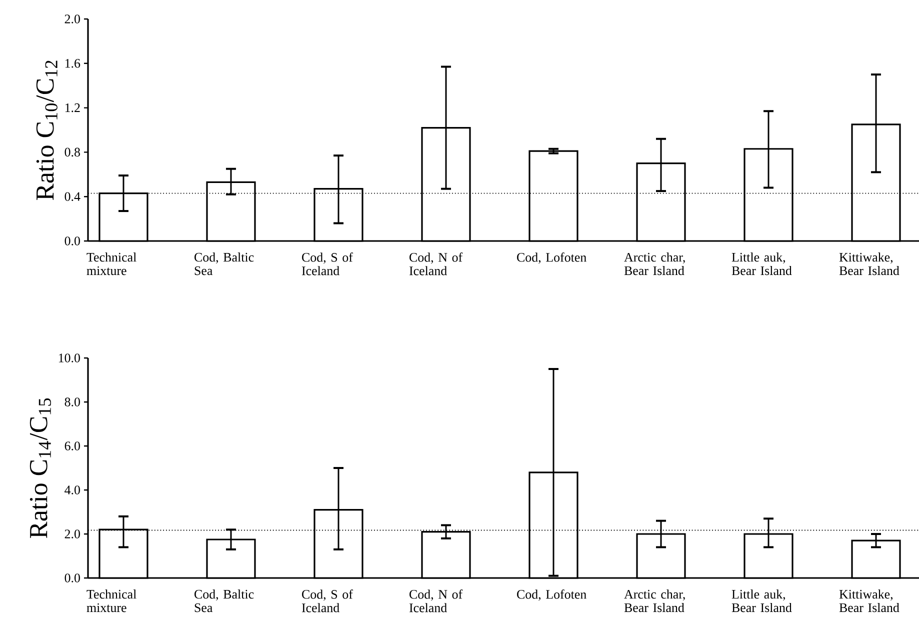 This screenshot has width=919, height=634. Describe the element at coordinates (72, 107) in the screenshot. I see `y-tick-label: 1.2` at that location.